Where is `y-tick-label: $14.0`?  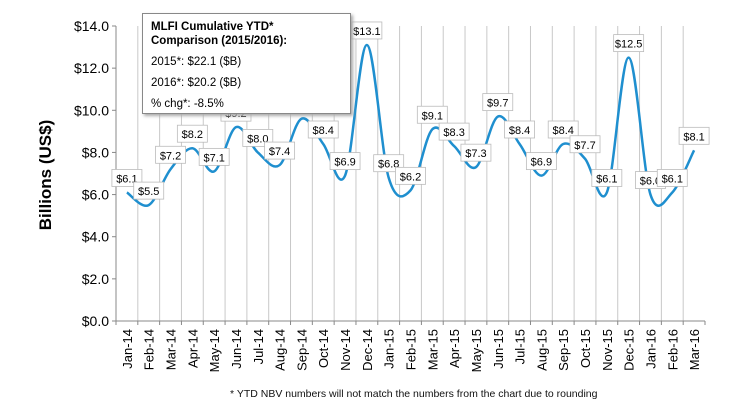 y-tick-label: $14.0 is located at coordinates (91, 26).